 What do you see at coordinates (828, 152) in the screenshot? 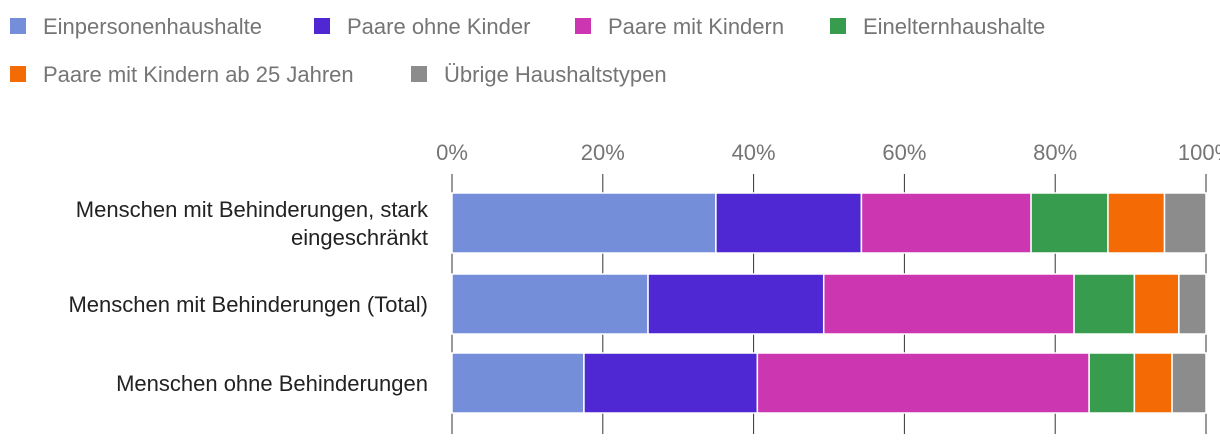
I see `x-axis-ticks: 0% 20% 40% 60% 80% 100%` at bounding box center [828, 152].